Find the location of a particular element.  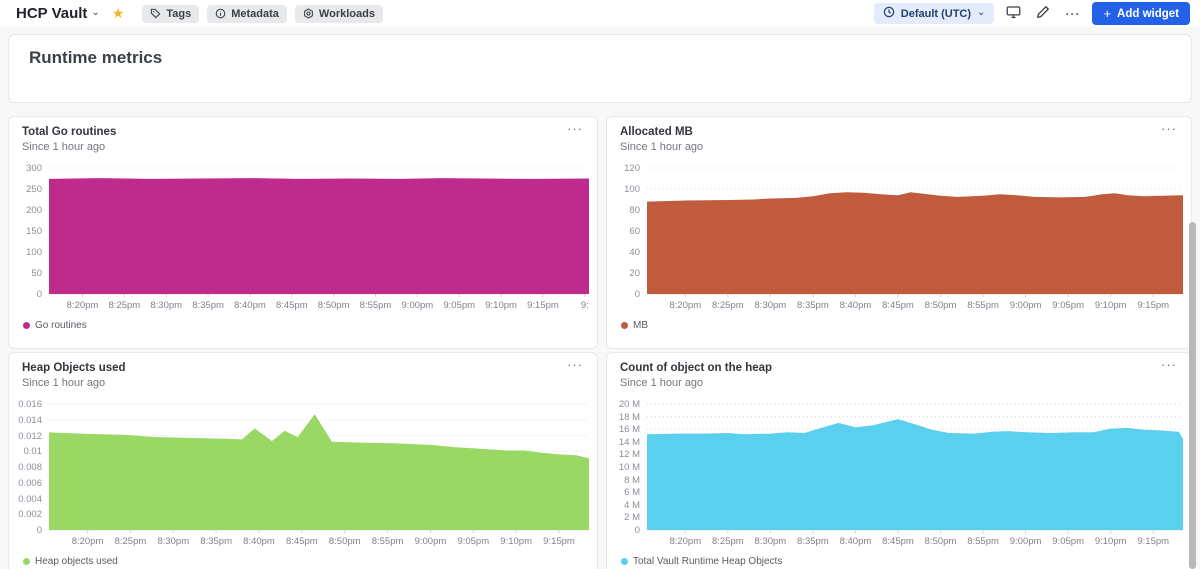

timezone-label: Default (UTC) is located at coordinates (936, 13).